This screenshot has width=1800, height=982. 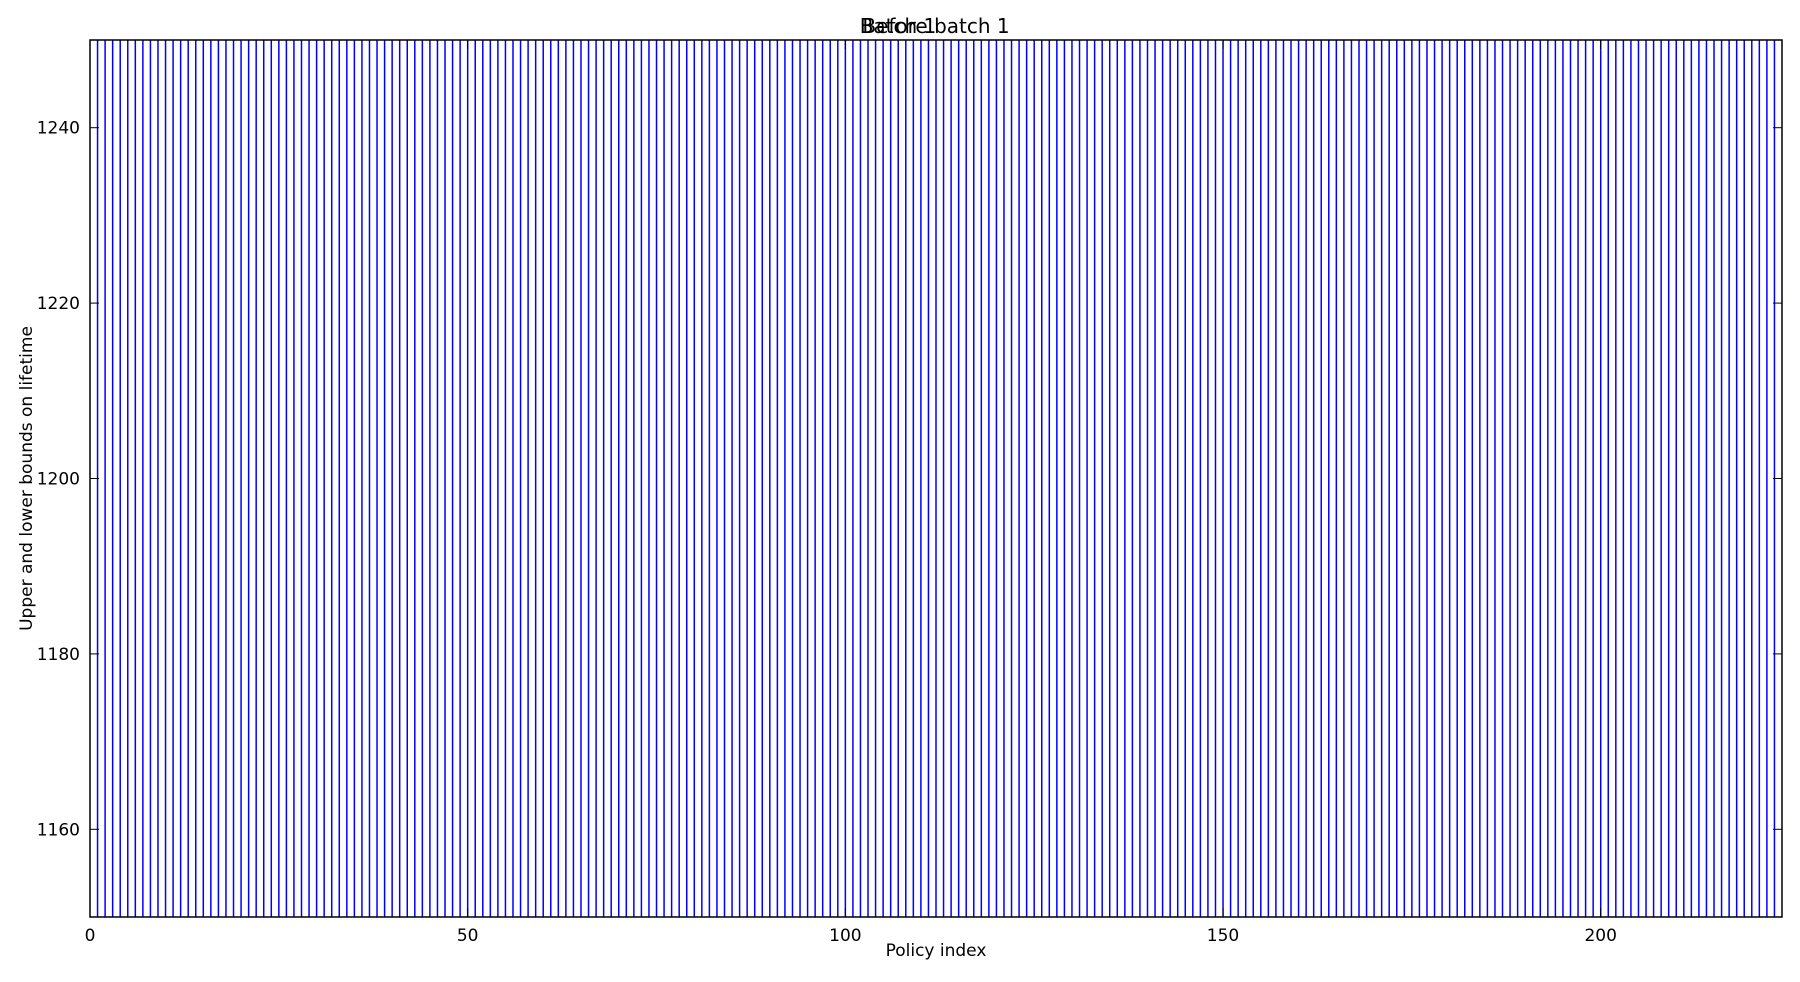 What do you see at coordinates (58, 655) in the screenshot?
I see `y-tick-label-1180: 1180` at bounding box center [58, 655].